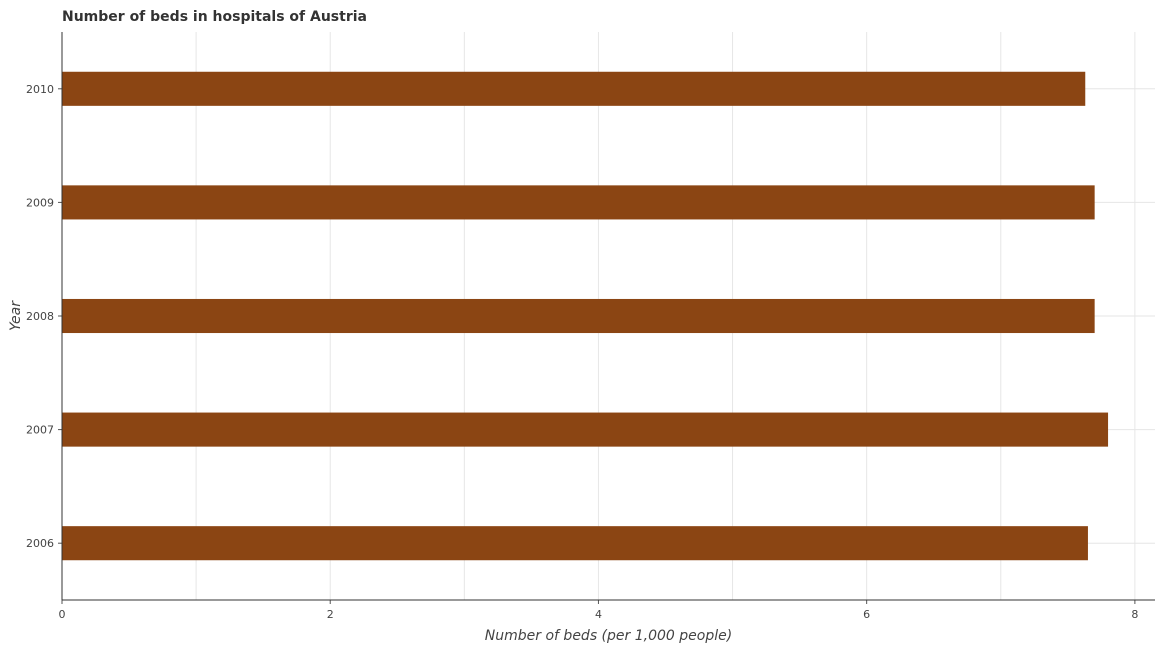  I want to click on y-tick-label: 2009, so click(40, 202).